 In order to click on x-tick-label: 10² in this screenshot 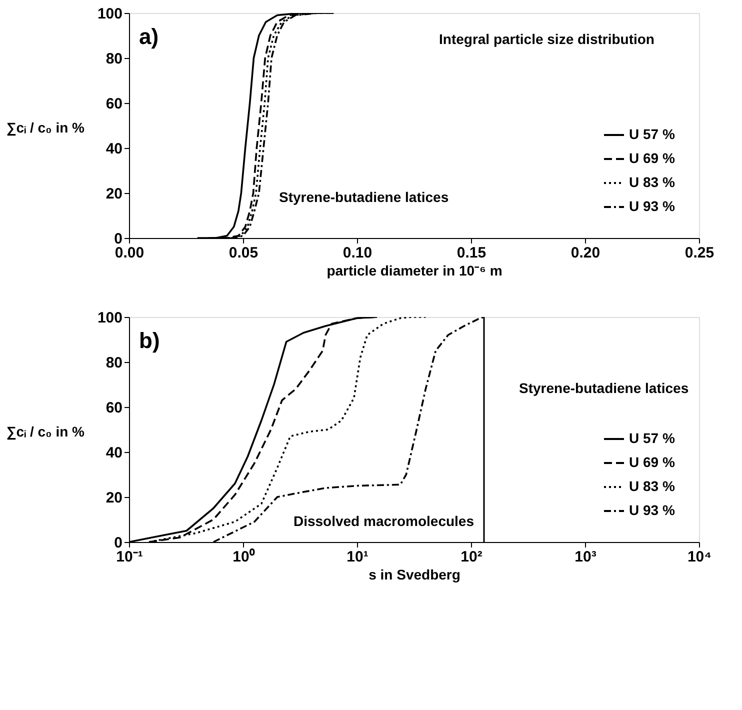, I will do `click(471, 557)`.